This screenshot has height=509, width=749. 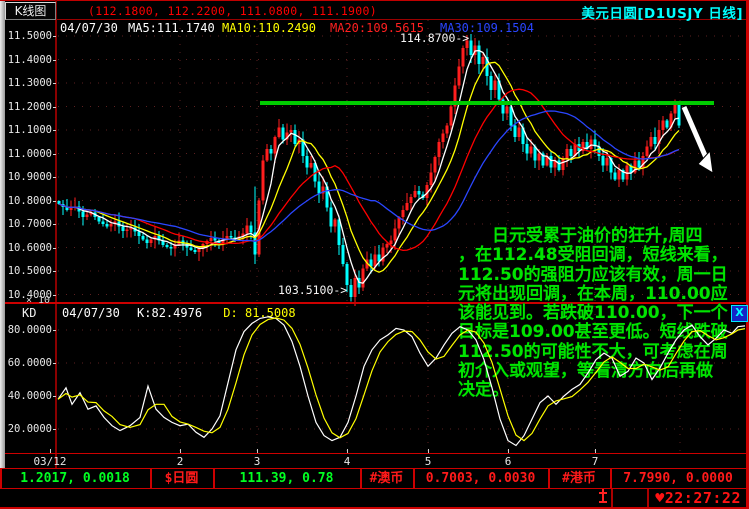 I want to click on status-flag-icon, so click(x=603, y=496).